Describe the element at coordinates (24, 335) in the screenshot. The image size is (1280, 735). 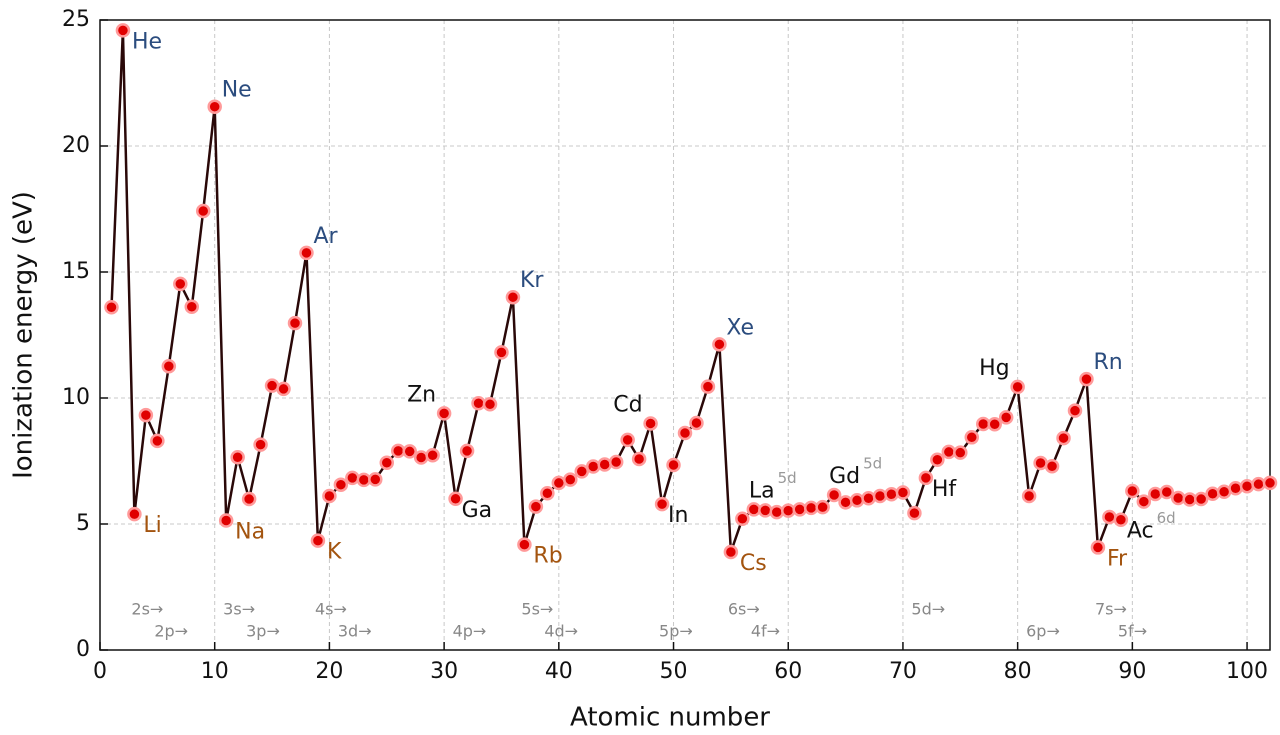
I see `y-axis-label: Ionization energy (eV)` at that location.